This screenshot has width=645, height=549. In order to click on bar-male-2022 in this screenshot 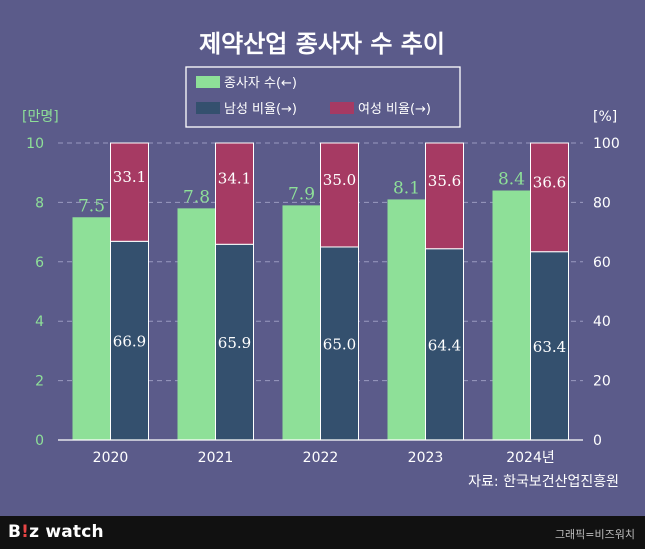, I will do `click(339, 343)`.